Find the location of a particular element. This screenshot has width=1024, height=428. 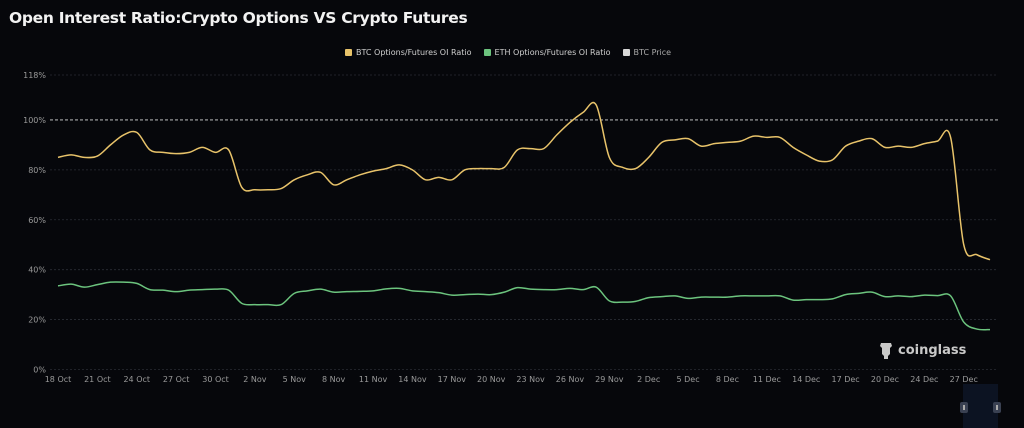

navigator-right-handle is located at coordinates (997, 407).